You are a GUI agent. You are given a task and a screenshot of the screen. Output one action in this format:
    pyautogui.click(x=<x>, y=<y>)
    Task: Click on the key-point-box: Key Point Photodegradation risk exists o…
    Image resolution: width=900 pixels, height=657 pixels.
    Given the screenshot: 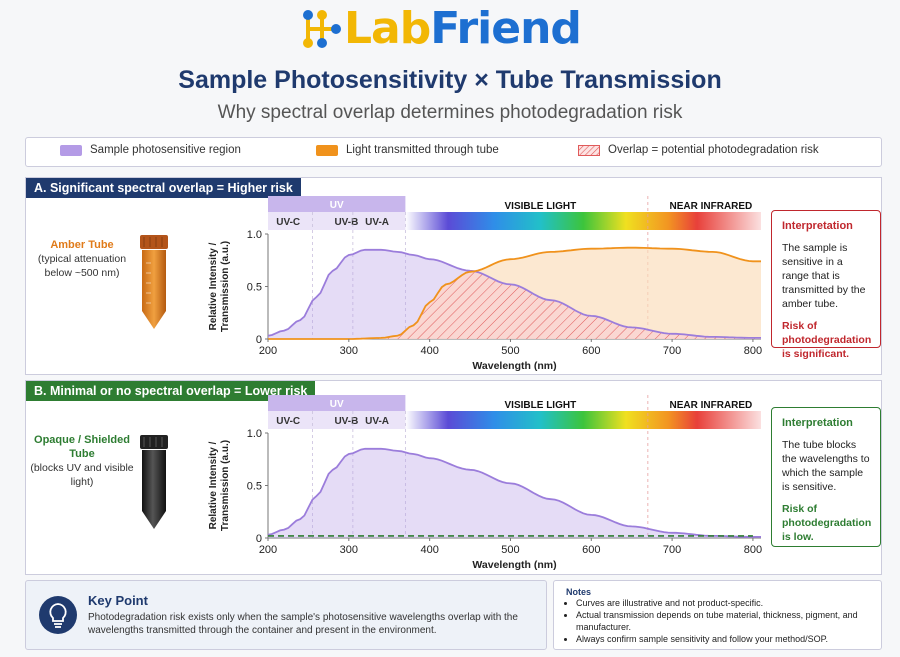 What is the action you would take?
    pyautogui.click(x=286, y=615)
    